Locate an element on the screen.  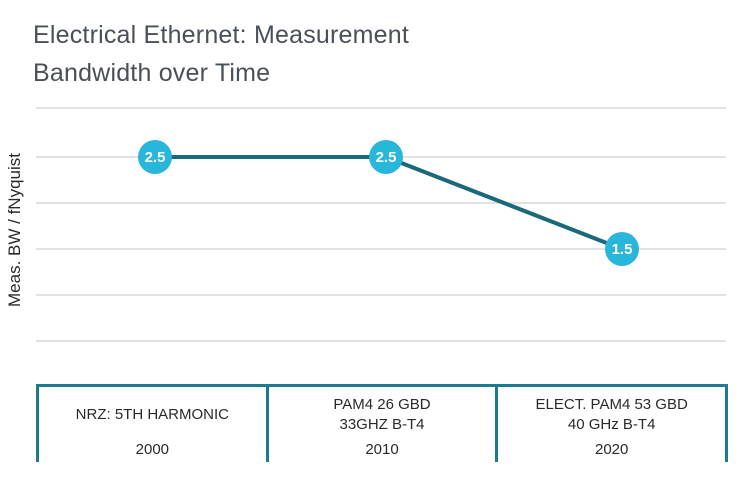
cell-label: PAM4 26 GBD 33GHZ B-T4 is located at coordinates (381, 415).